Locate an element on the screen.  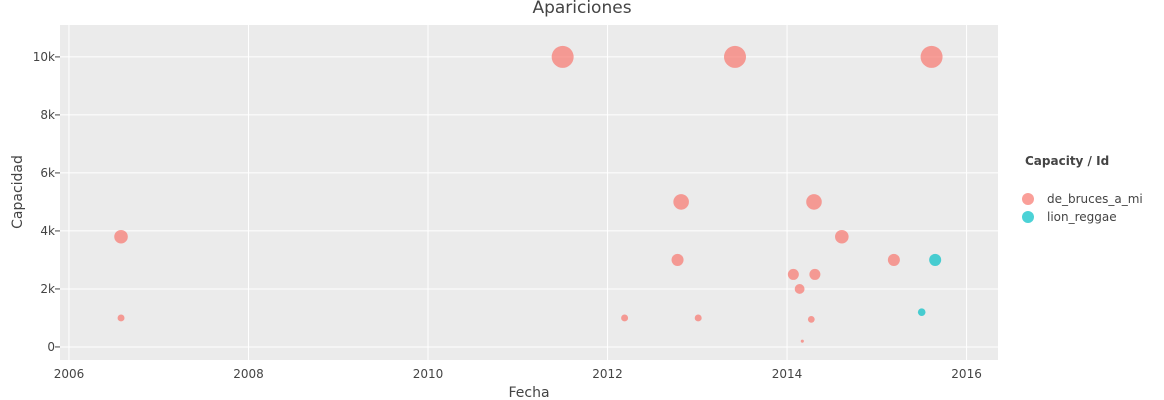
legend-label-de-bruces-a-mi: de_bruces_a_mi is located at coordinates (1095, 199).